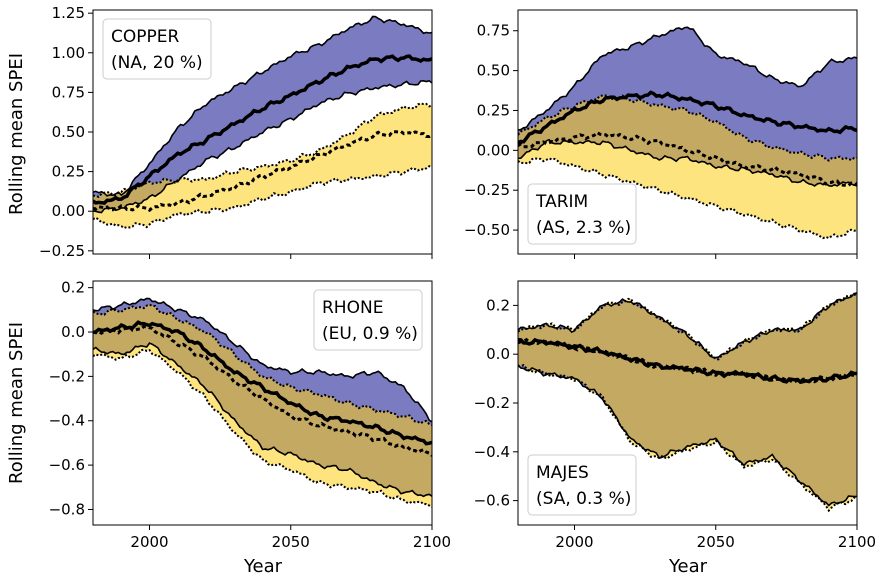 Image resolution: width=885 pixels, height=579 pixels. I want to click on y-tick-label: −0.50, so click(487, 230).